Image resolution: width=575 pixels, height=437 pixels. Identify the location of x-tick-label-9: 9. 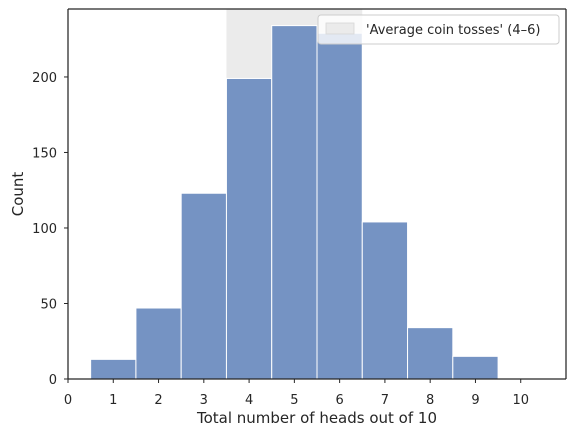
(475, 400).